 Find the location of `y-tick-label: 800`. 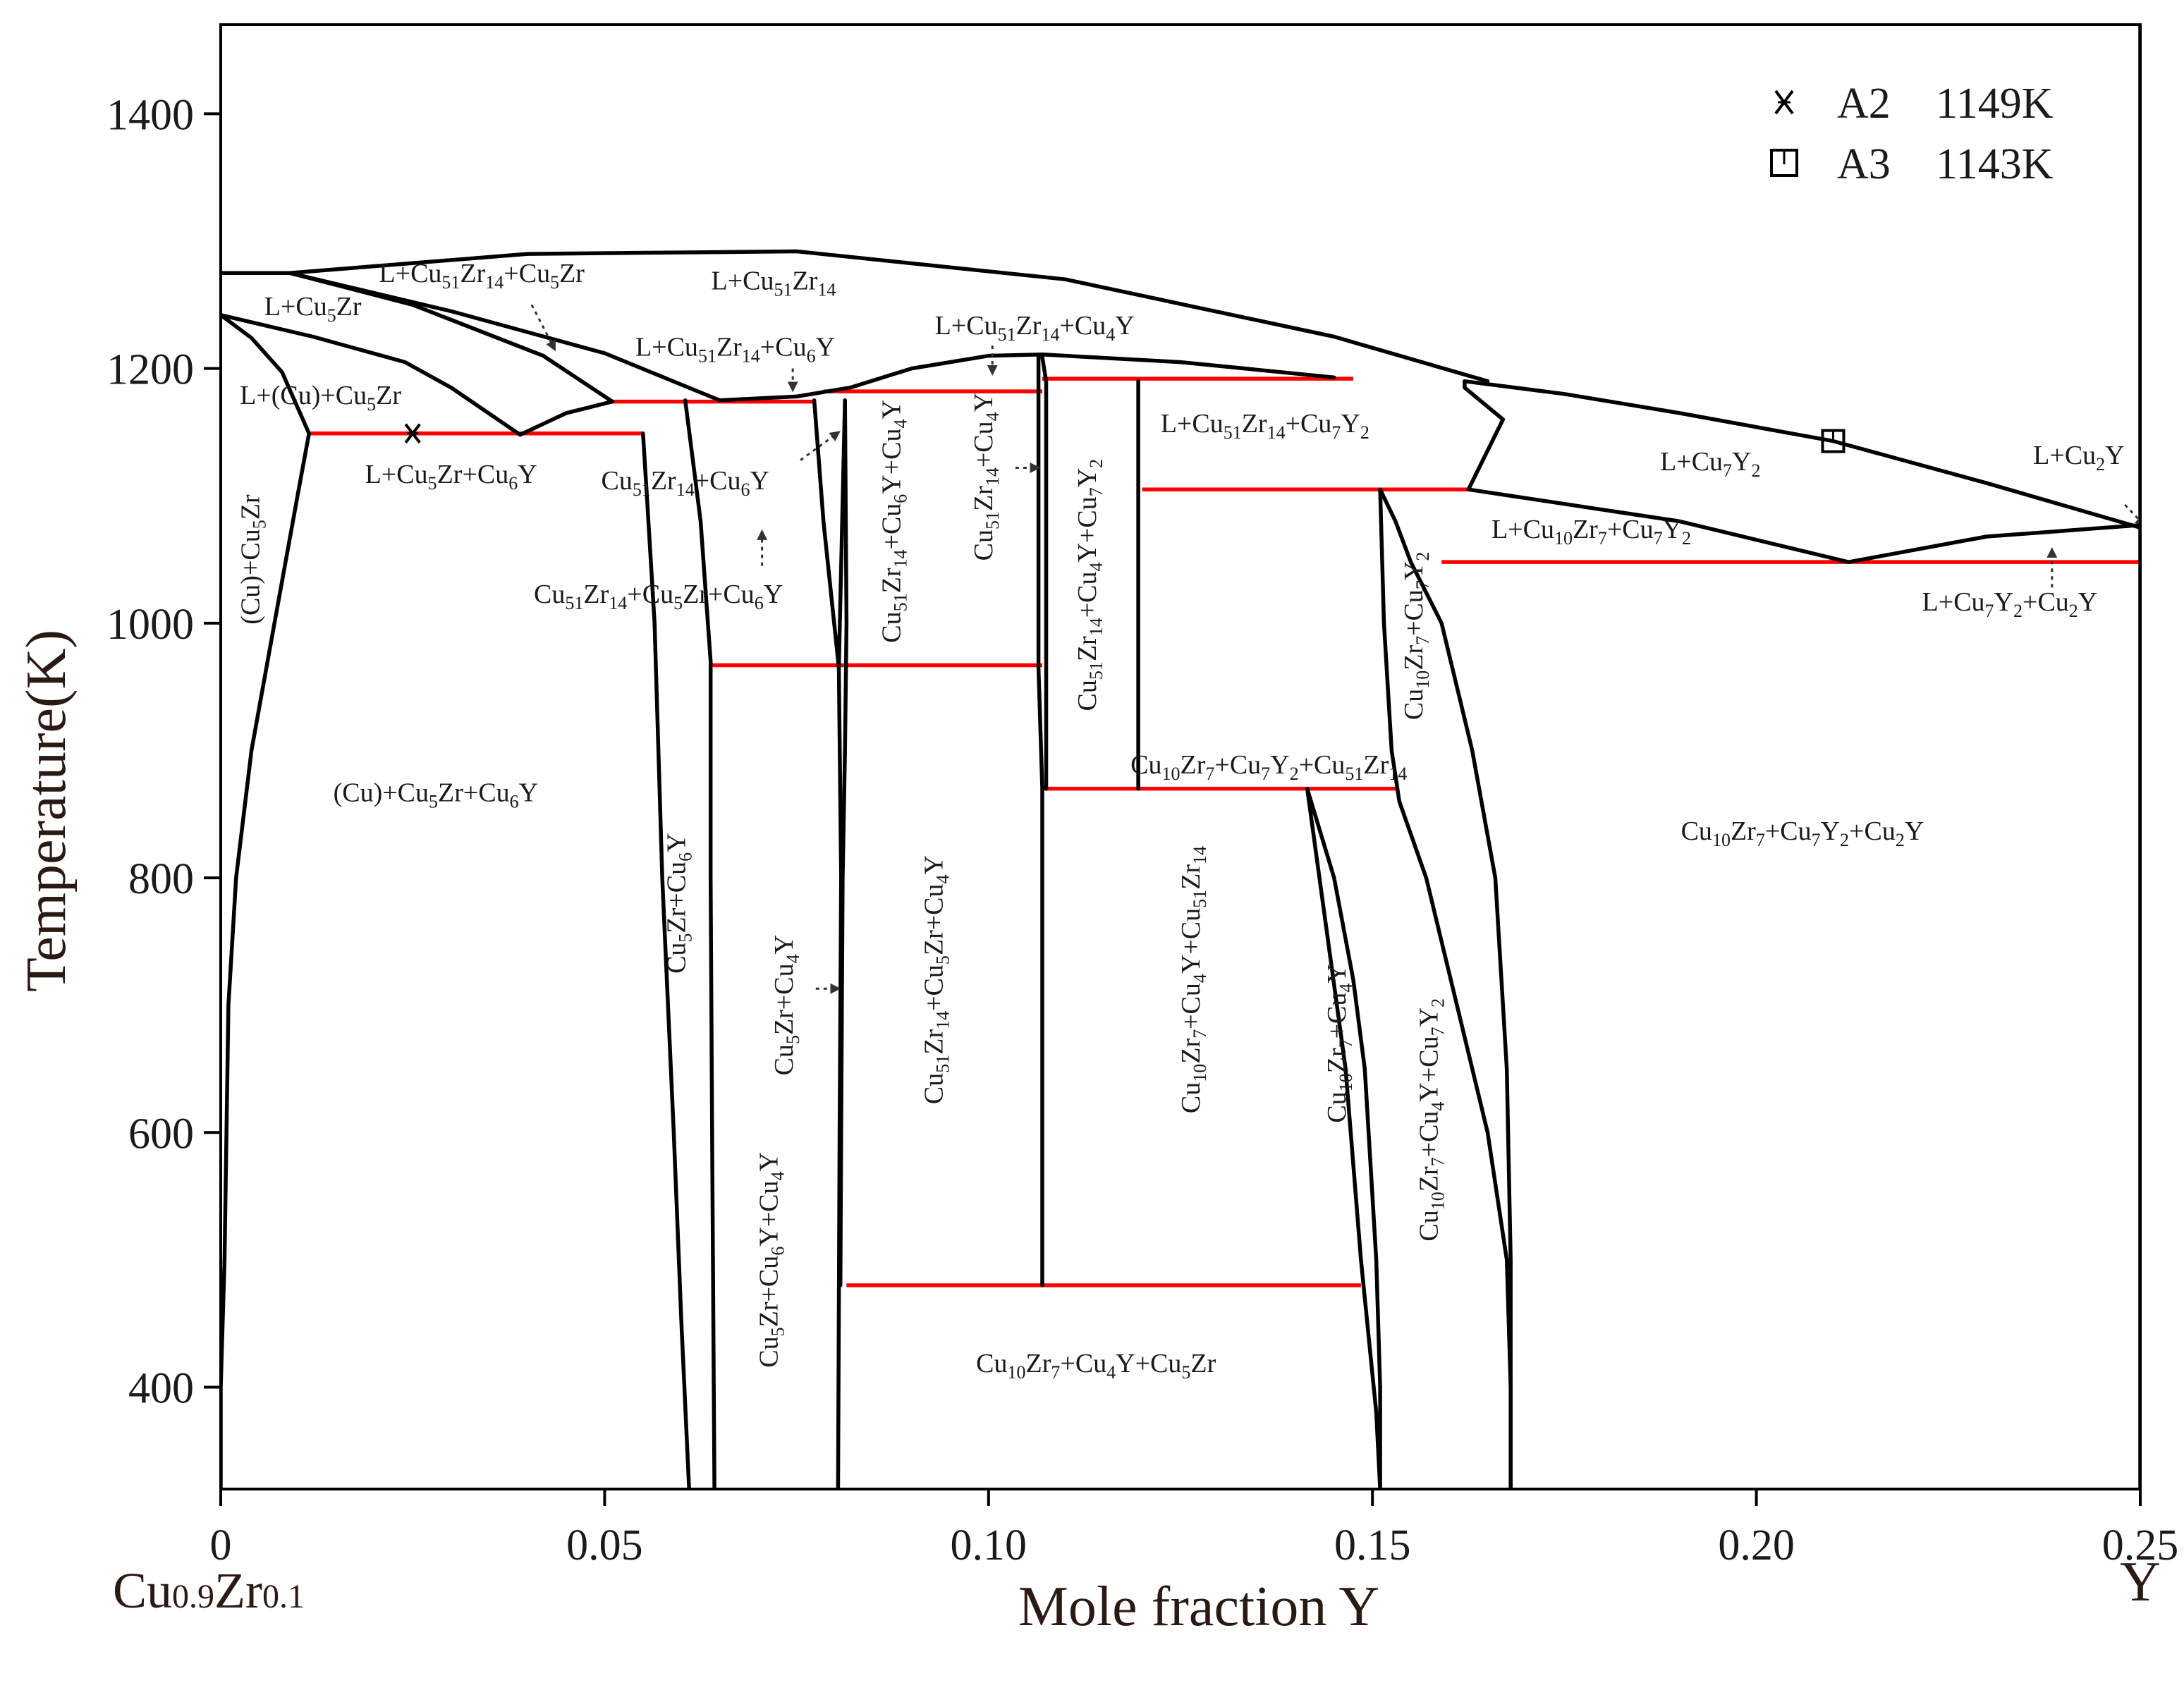

y-tick-label: 800 is located at coordinates (161, 879).